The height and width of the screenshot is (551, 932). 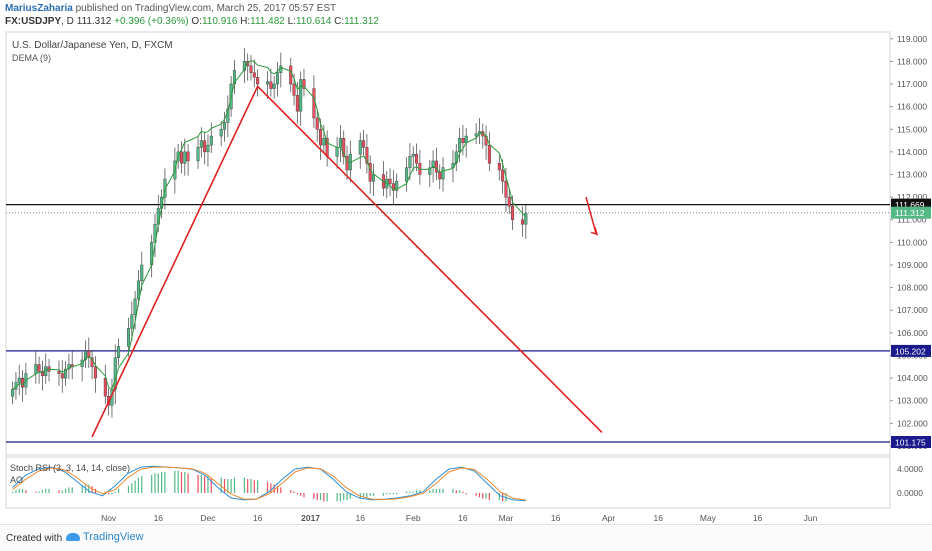 What do you see at coordinates (912, 220) in the screenshot?
I see `y-tick-label: 111.000` at bounding box center [912, 220].